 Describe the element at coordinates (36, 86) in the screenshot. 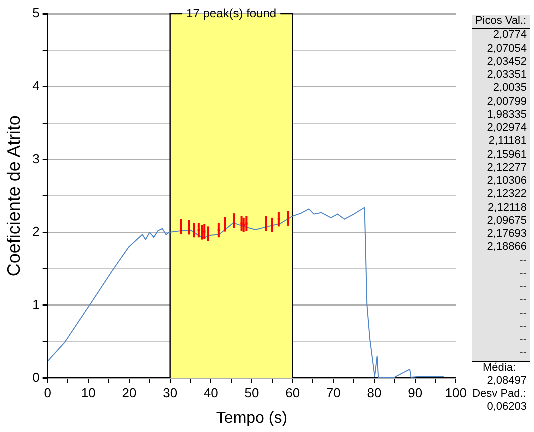

I see `y-tick-label: 4` at that location.